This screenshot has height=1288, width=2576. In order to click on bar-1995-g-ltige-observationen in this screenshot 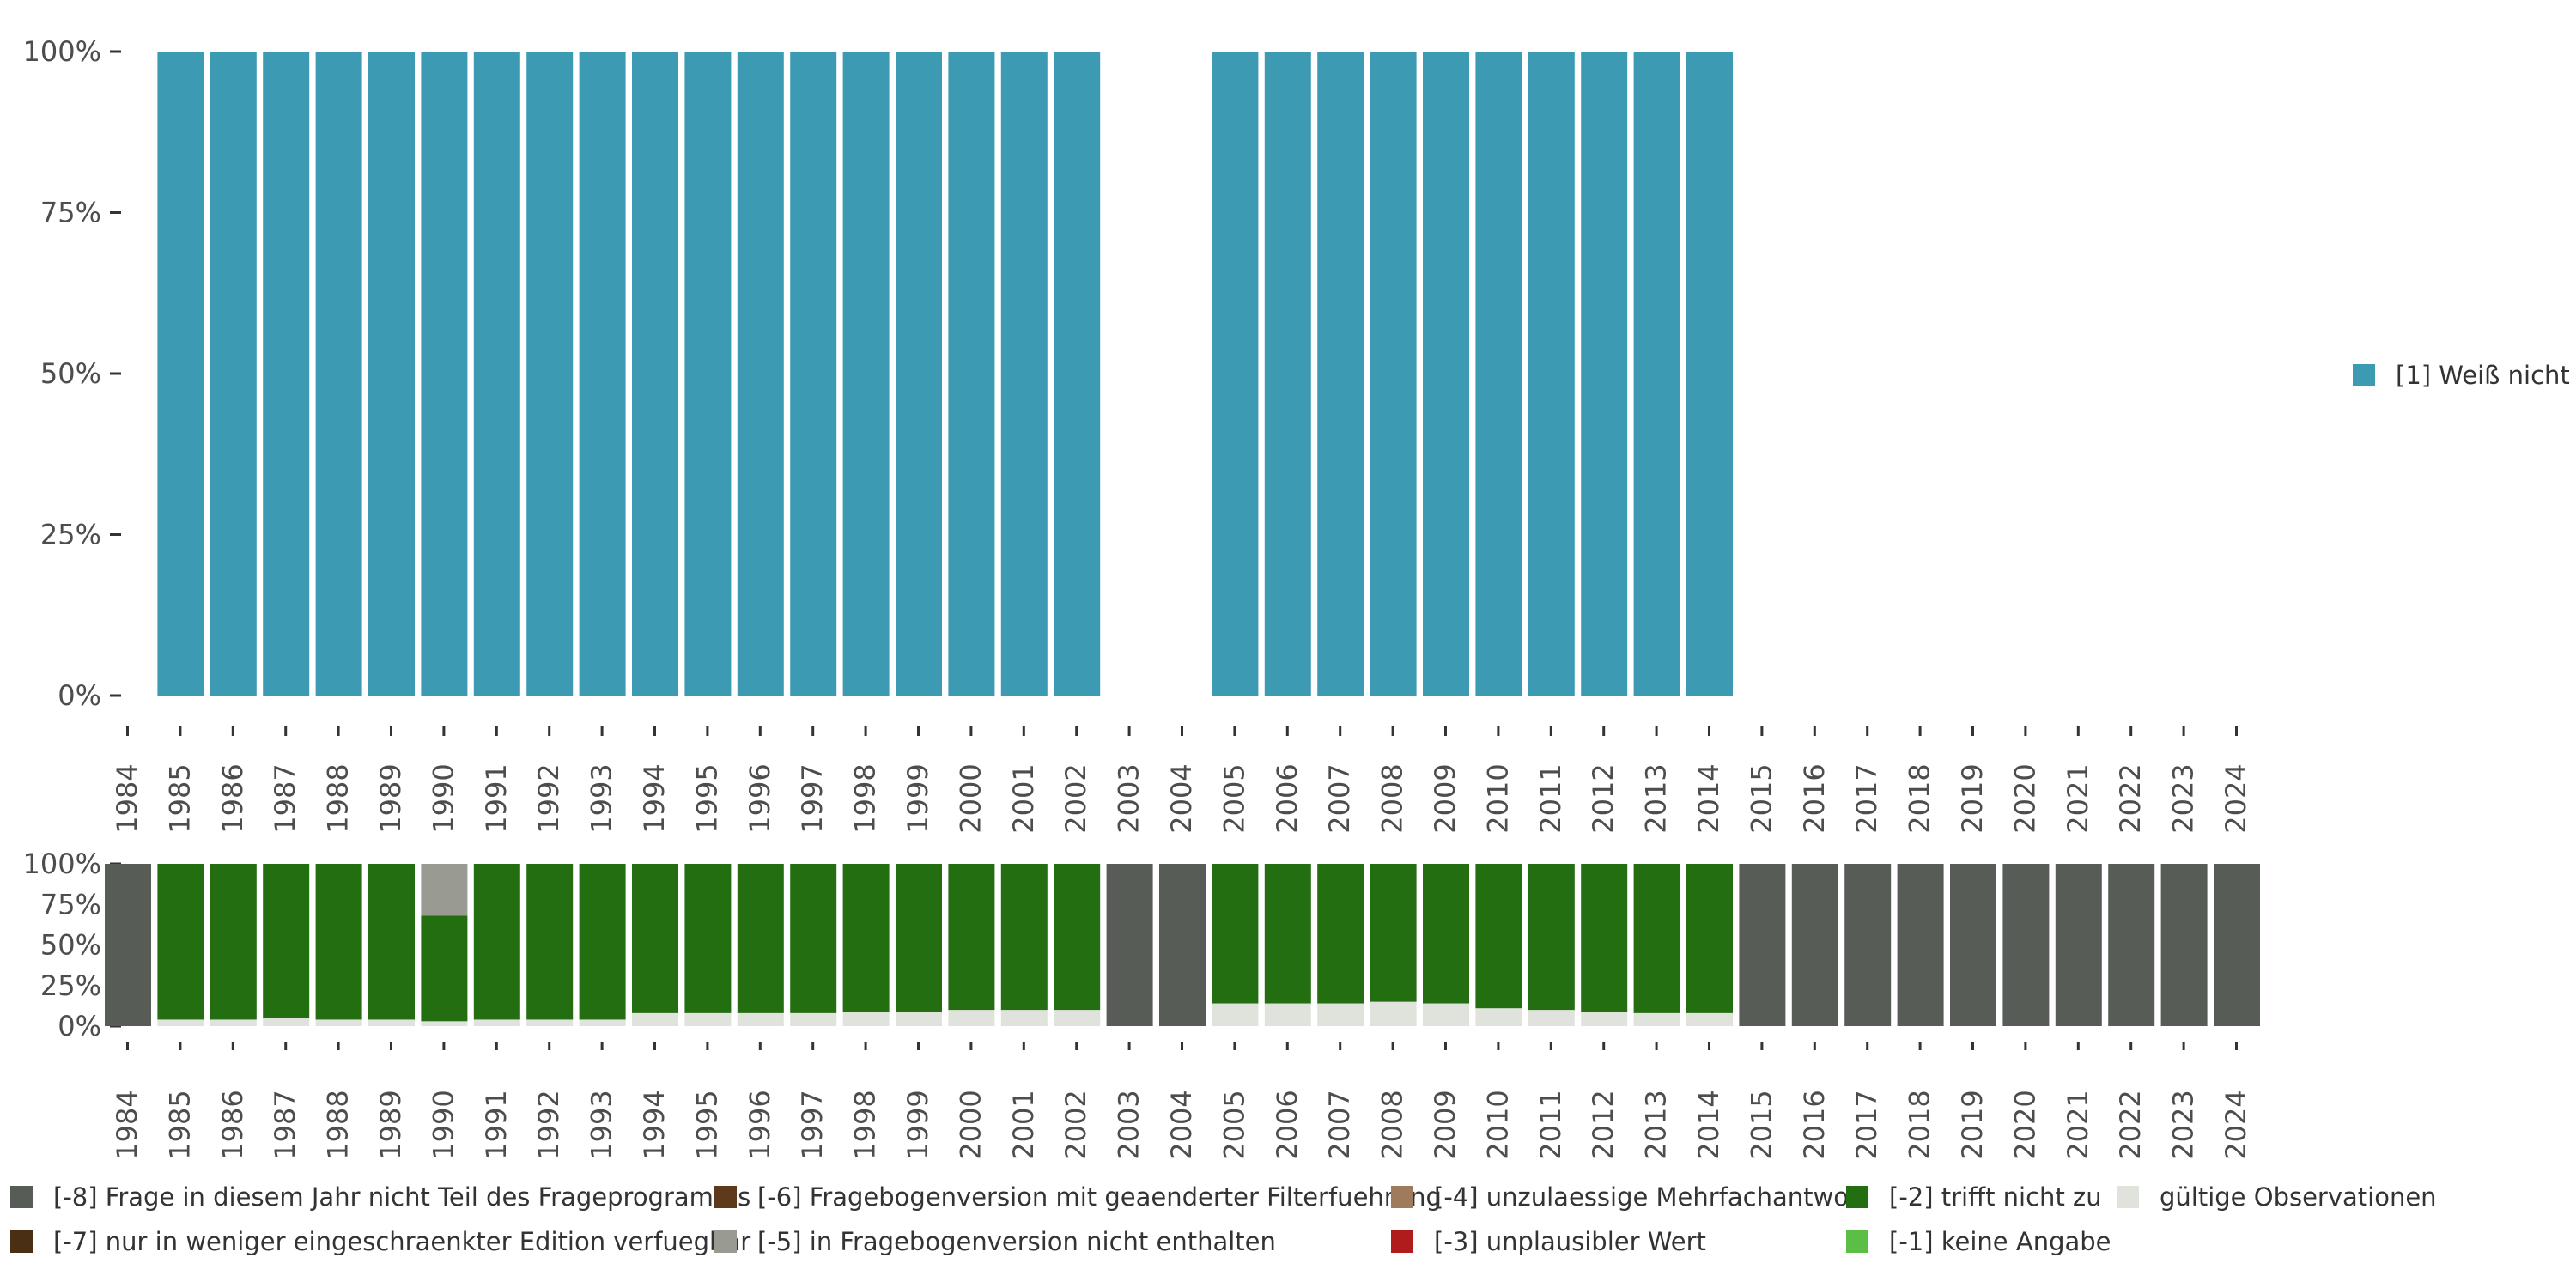, I will do `click(708, 1019)`.